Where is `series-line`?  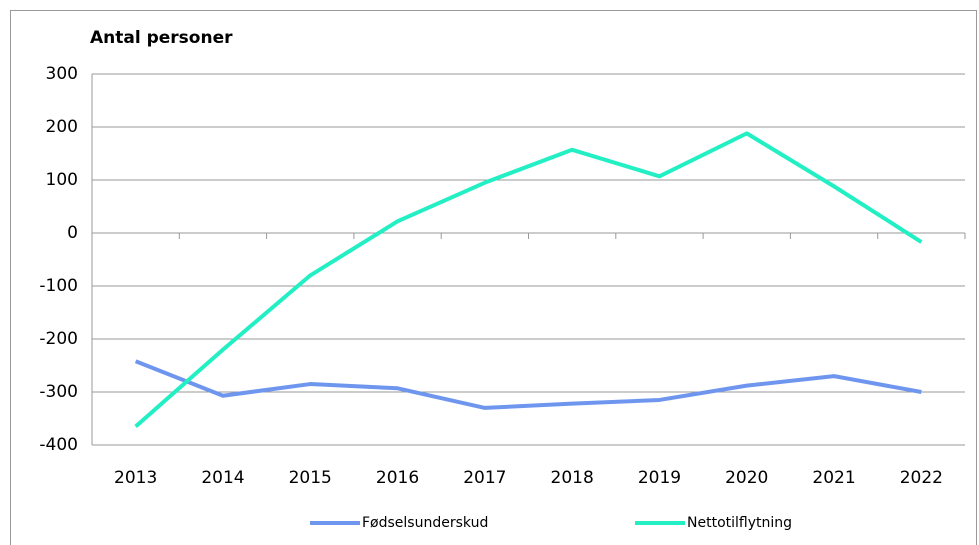 series-line is located at coordinates (528, 384).